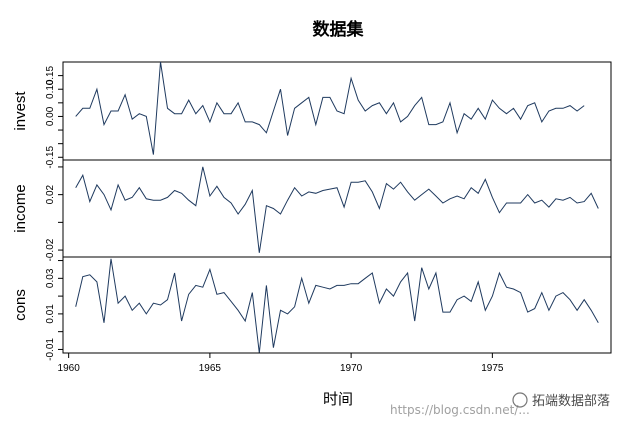 This screenshot has width=639, height=431. I want to click on panel-label: income, so click(20, 208).